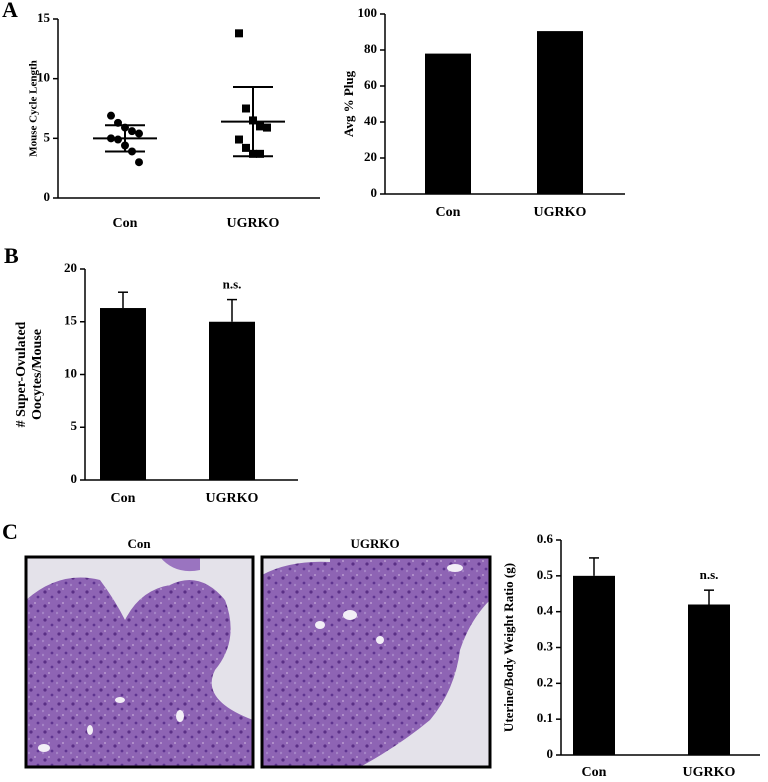 This screenshot has width=768, height=782. Describe the element at coordinates (368, 12) in the screenshot. I see `y-tick-label: 100` at that location.